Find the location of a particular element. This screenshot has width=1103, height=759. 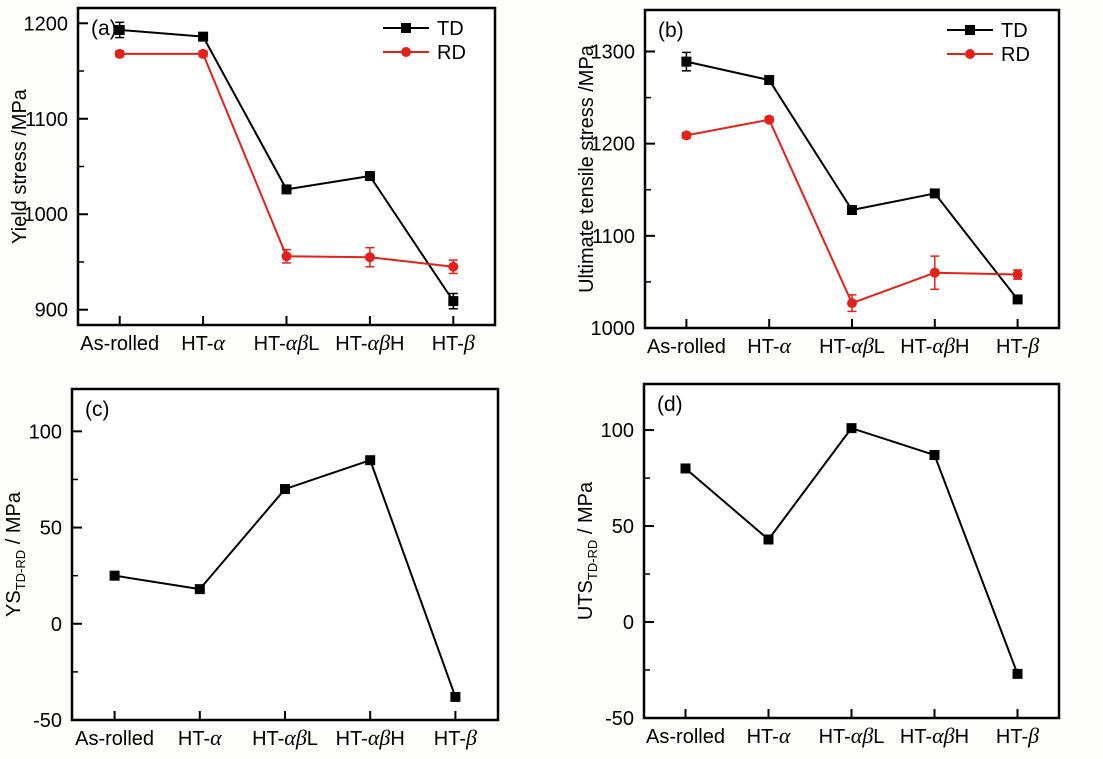

panel-letter-label: (d) is located at coordinates (670, 404).